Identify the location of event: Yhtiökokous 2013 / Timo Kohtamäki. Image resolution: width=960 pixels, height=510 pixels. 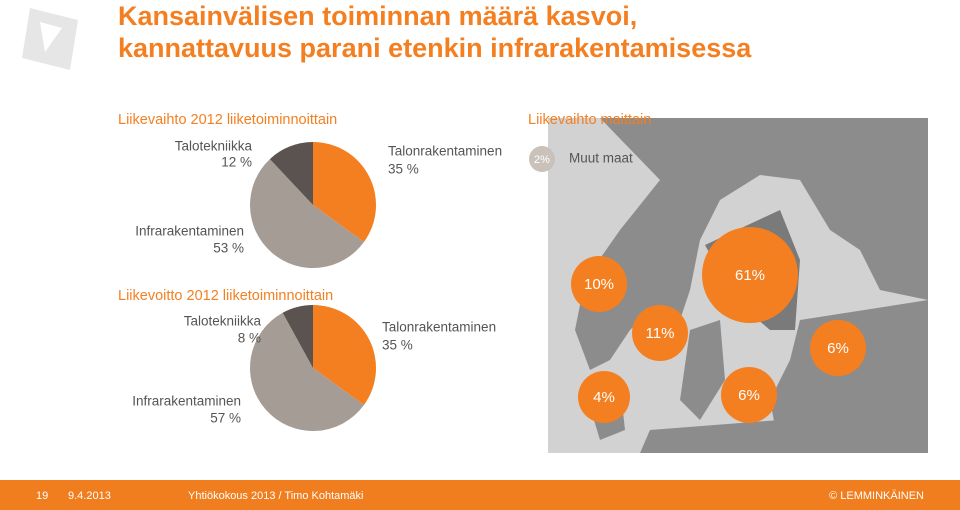
(275, 496).